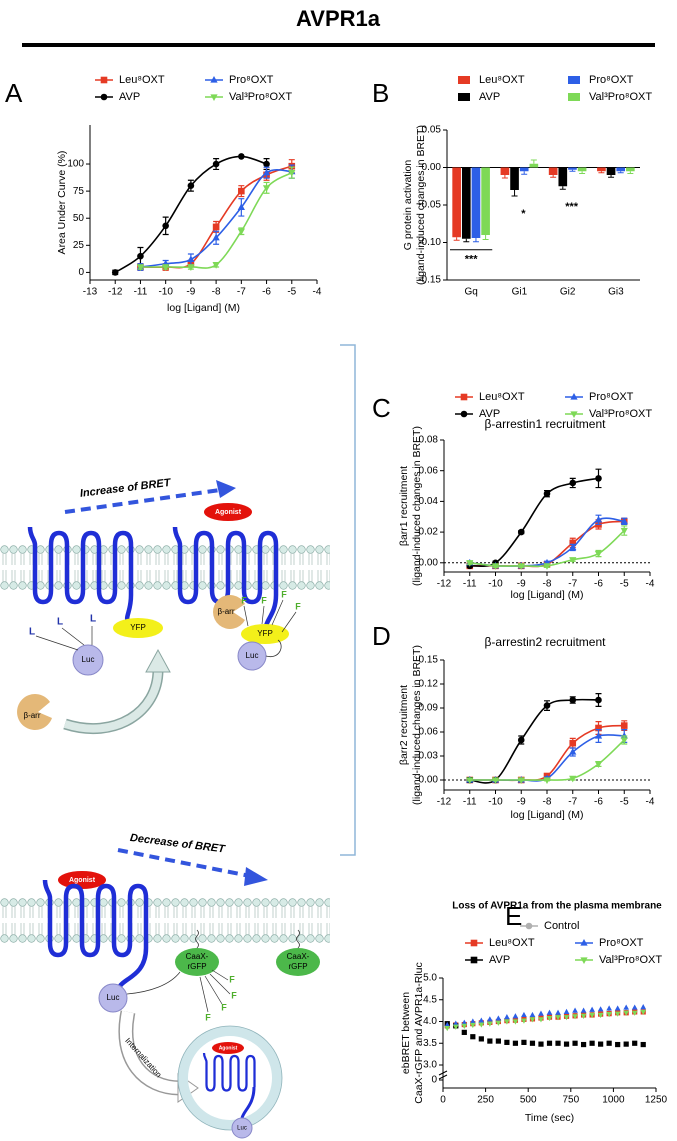 This screenshot has width=677, height=1141. I want to click on luc-label: Luc, so click(252, 655).